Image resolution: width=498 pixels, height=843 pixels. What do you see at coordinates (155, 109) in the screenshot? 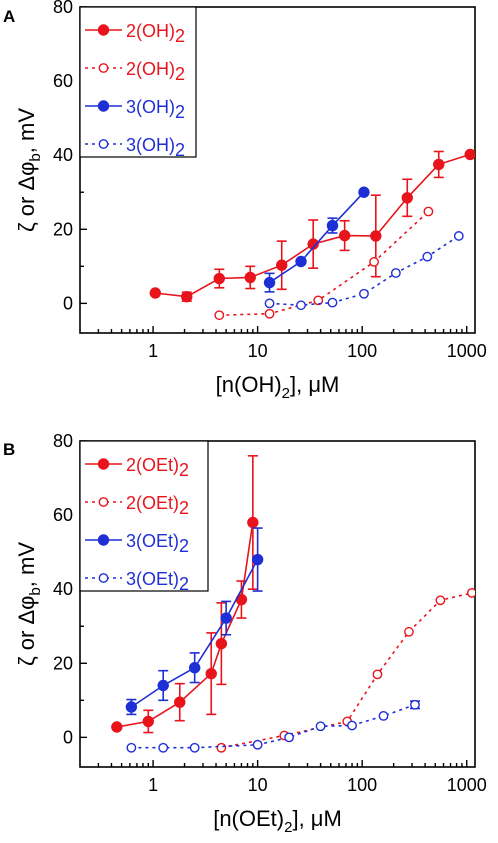
I see `legend-label: 3(OH)2` at bounding box center [155, 109].